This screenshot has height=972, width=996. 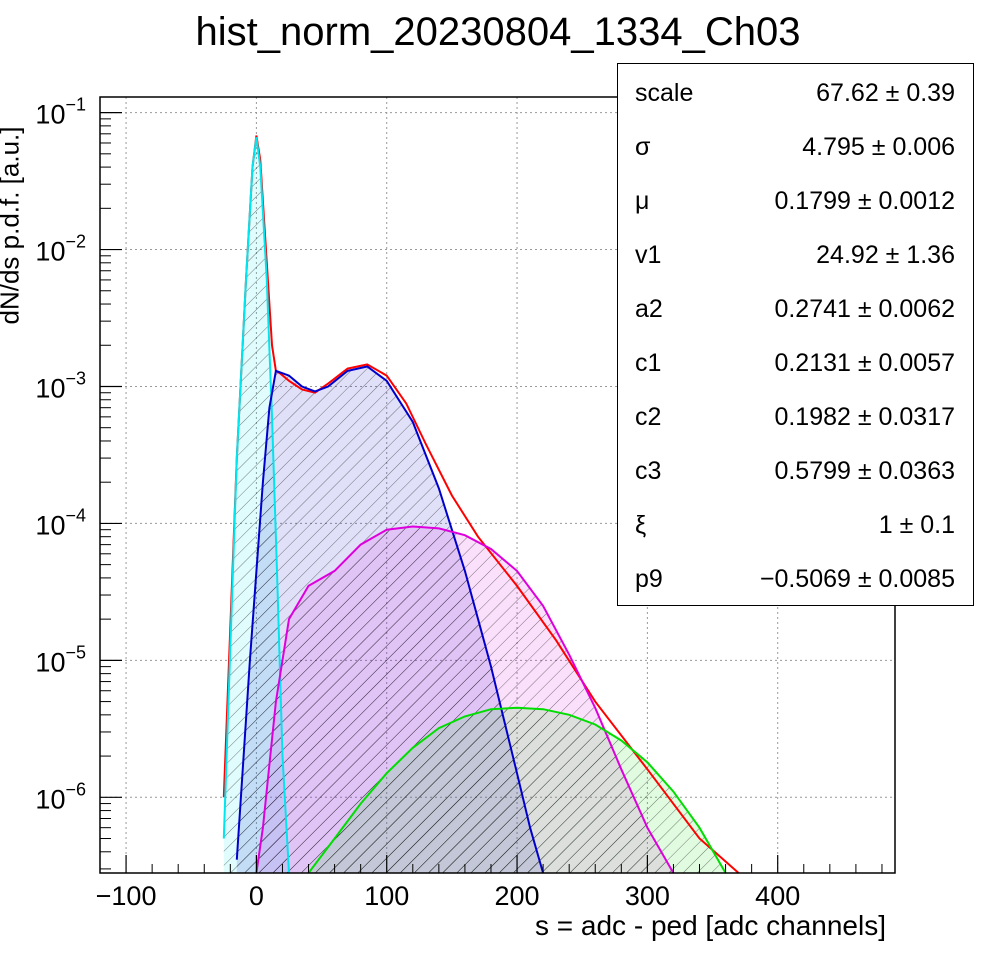 What do you see at coordinates (498, 32) in the screenshot?
I see `chart-title: hist_norm_20230804_1334_Ch03` at bounding box center [498, 32].